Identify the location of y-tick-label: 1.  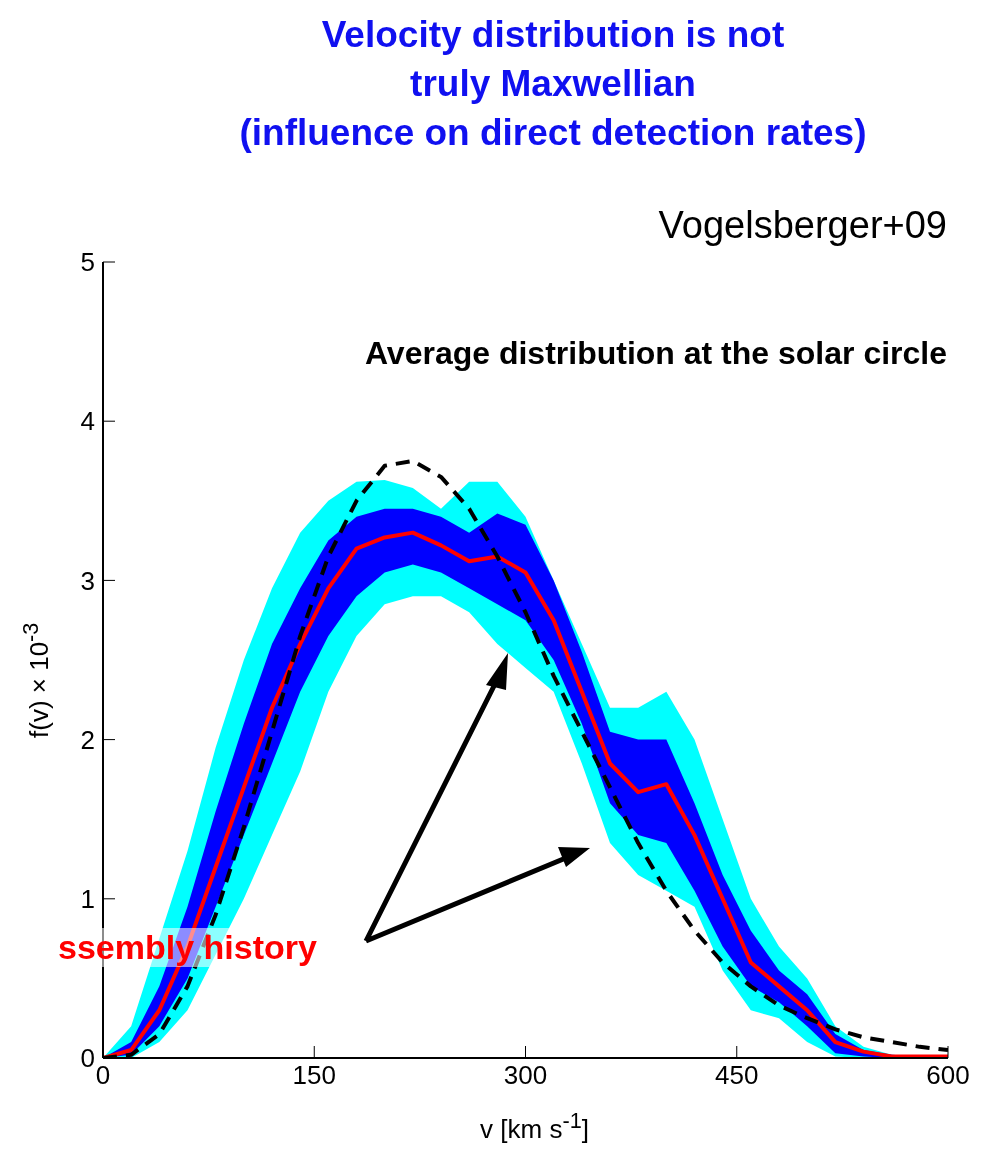
(87, 899).